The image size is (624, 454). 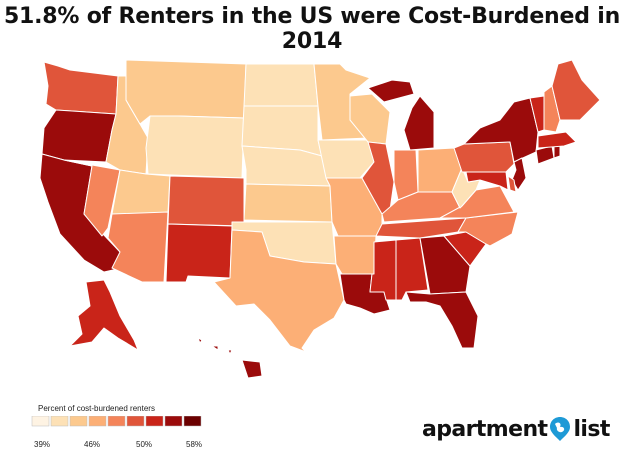 What do you see at coordinates (42, 444) in the screenshot?
I see `legend-label-min: 39%` at bounding box center [42, 444].